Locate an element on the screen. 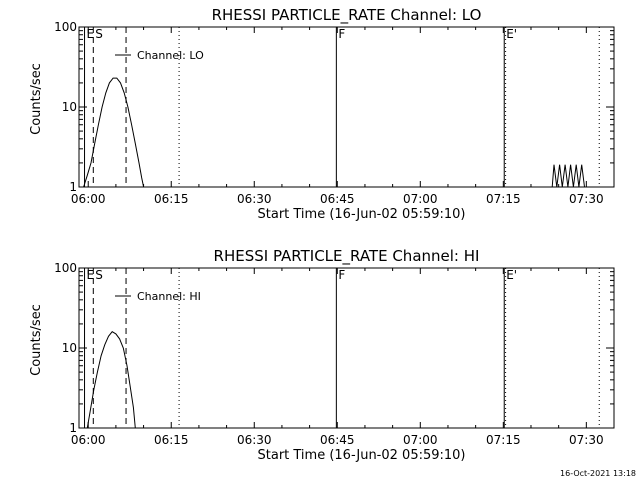 The height and width of the screenshot is (480, 640). legend-label: Channel: HI is located at coordinates (169, 296).